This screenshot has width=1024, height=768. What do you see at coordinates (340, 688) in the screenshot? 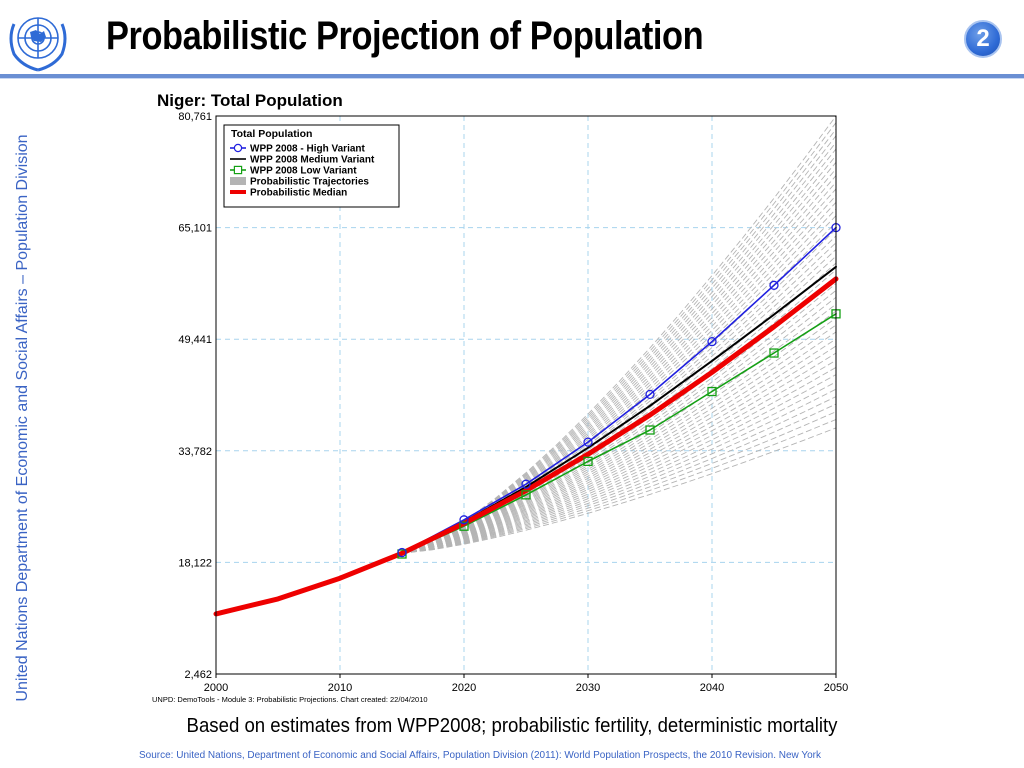
I see `x-tick-label: 2010` at bounding box center [340, 688].